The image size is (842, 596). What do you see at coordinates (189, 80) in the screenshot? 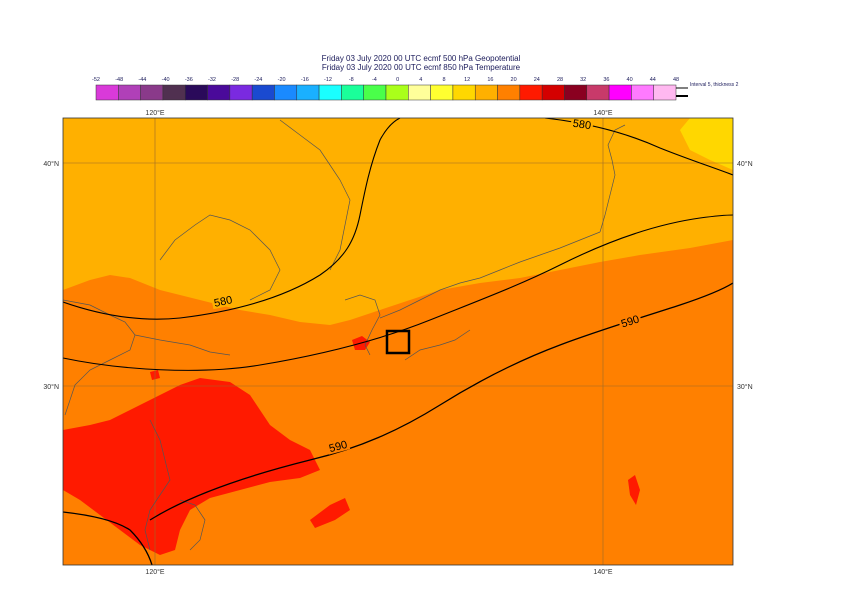
I see `color-scale-tick-label: -36` at bounding box center [189, 80].